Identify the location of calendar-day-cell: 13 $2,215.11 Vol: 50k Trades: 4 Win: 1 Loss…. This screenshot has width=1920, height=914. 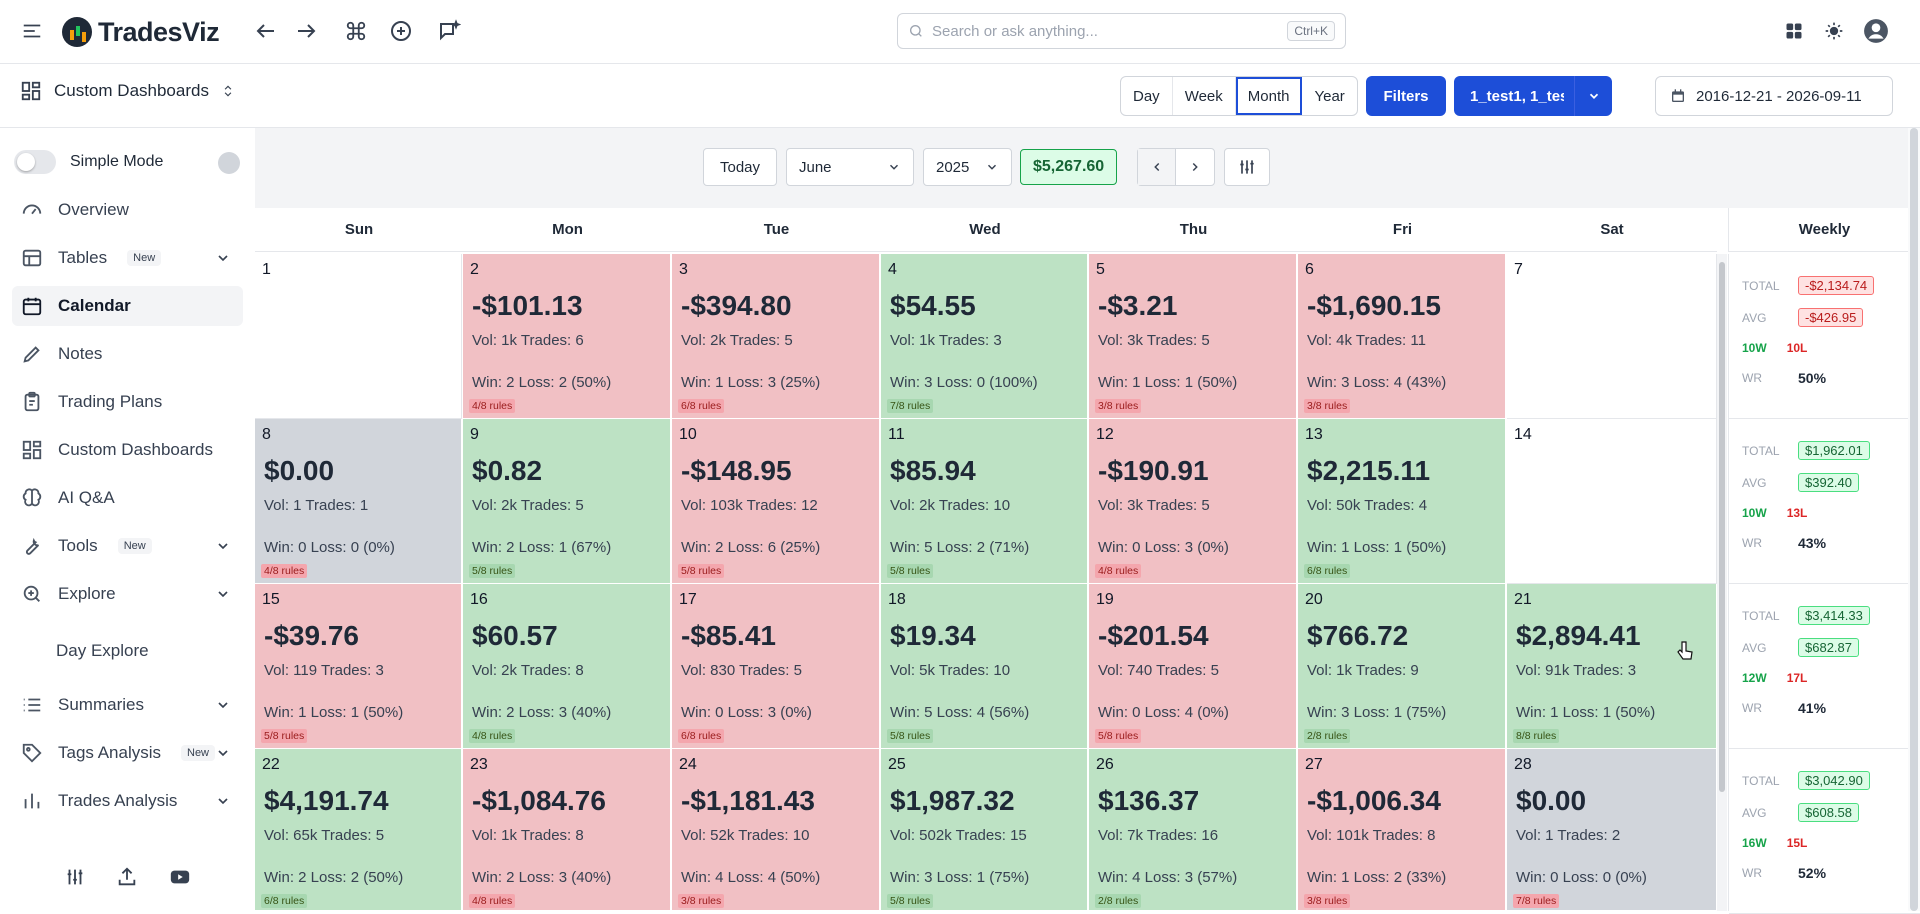
(1402, 501).